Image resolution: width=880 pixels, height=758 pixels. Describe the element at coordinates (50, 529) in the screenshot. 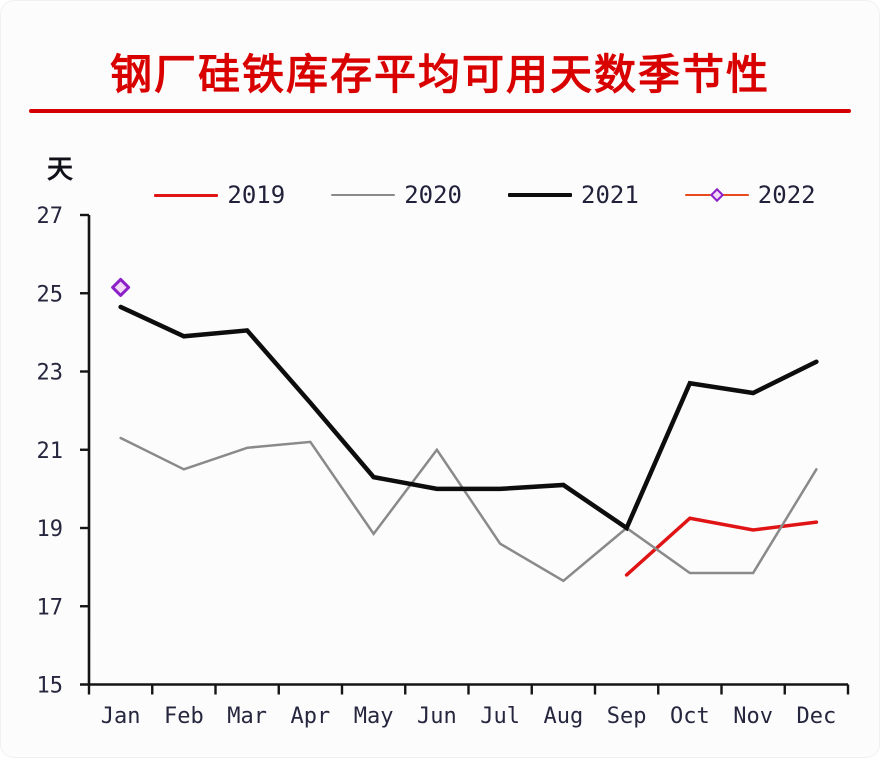

I see `y-tick-label: 19` at that location.